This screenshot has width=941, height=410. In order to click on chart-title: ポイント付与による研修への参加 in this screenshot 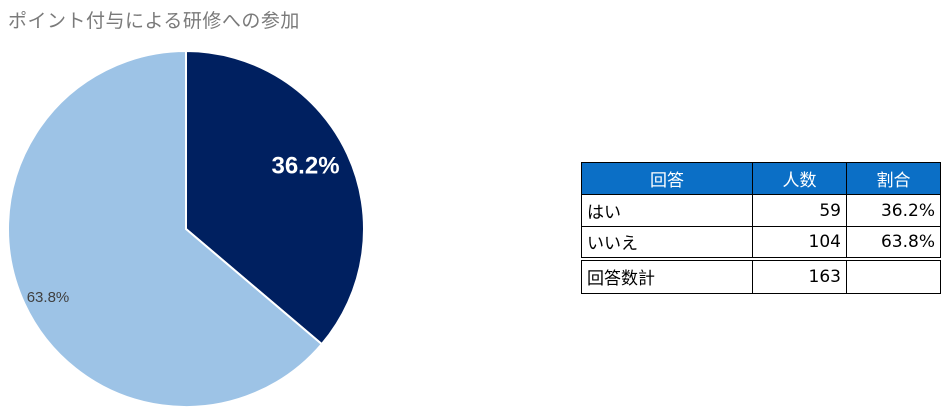, I will do `click(154, 21)`.